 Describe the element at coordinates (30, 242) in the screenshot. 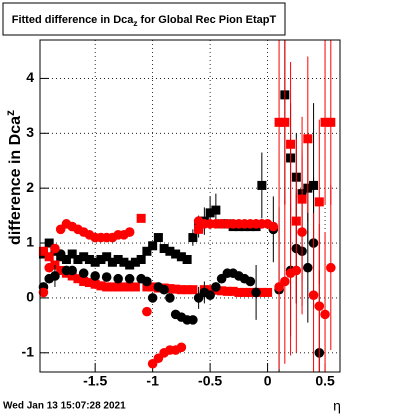

I see `y-tick-label: 1` at that location.